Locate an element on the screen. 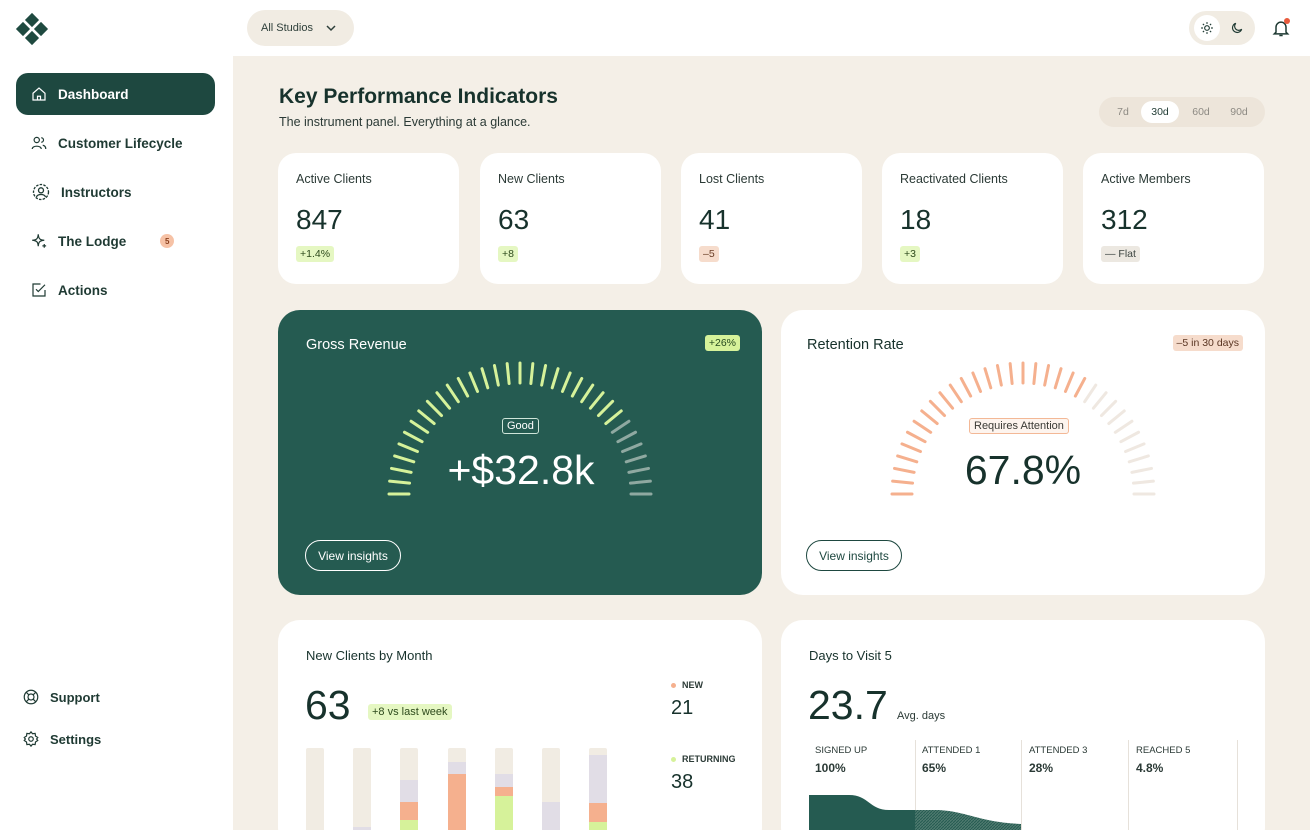  range-30d: 30d is located at coordinates (1160, 112).